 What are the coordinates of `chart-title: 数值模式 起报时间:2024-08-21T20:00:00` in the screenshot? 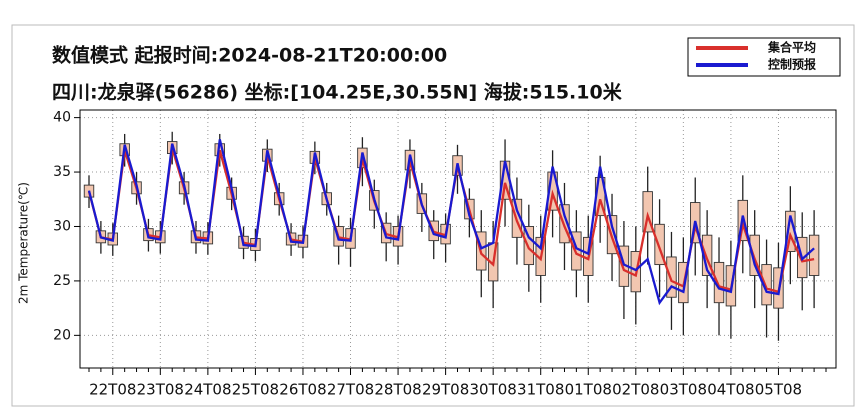 It's located at (249, 55).